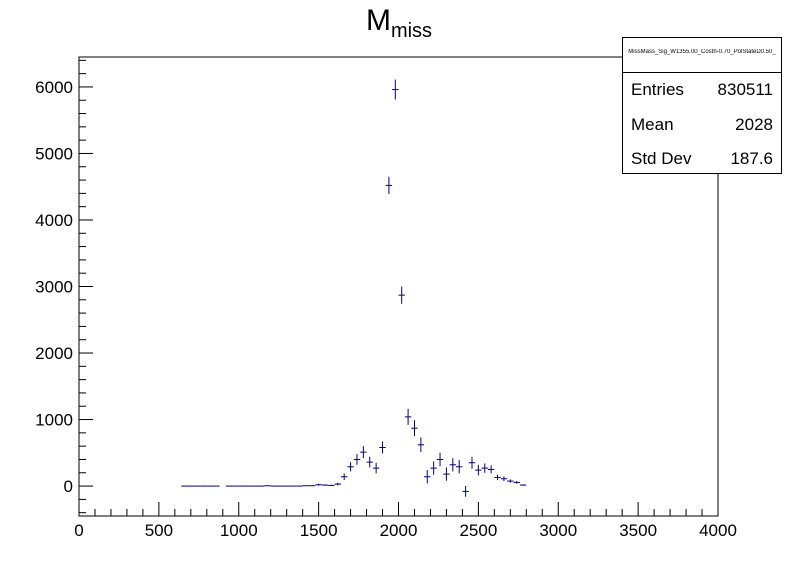 The width and height of the screenshot is (798, 574). What do you see at coordinates (661, 158) in the screenshot?
I see `stats-std-label: Std Dev` at bounding box center [661, 158].